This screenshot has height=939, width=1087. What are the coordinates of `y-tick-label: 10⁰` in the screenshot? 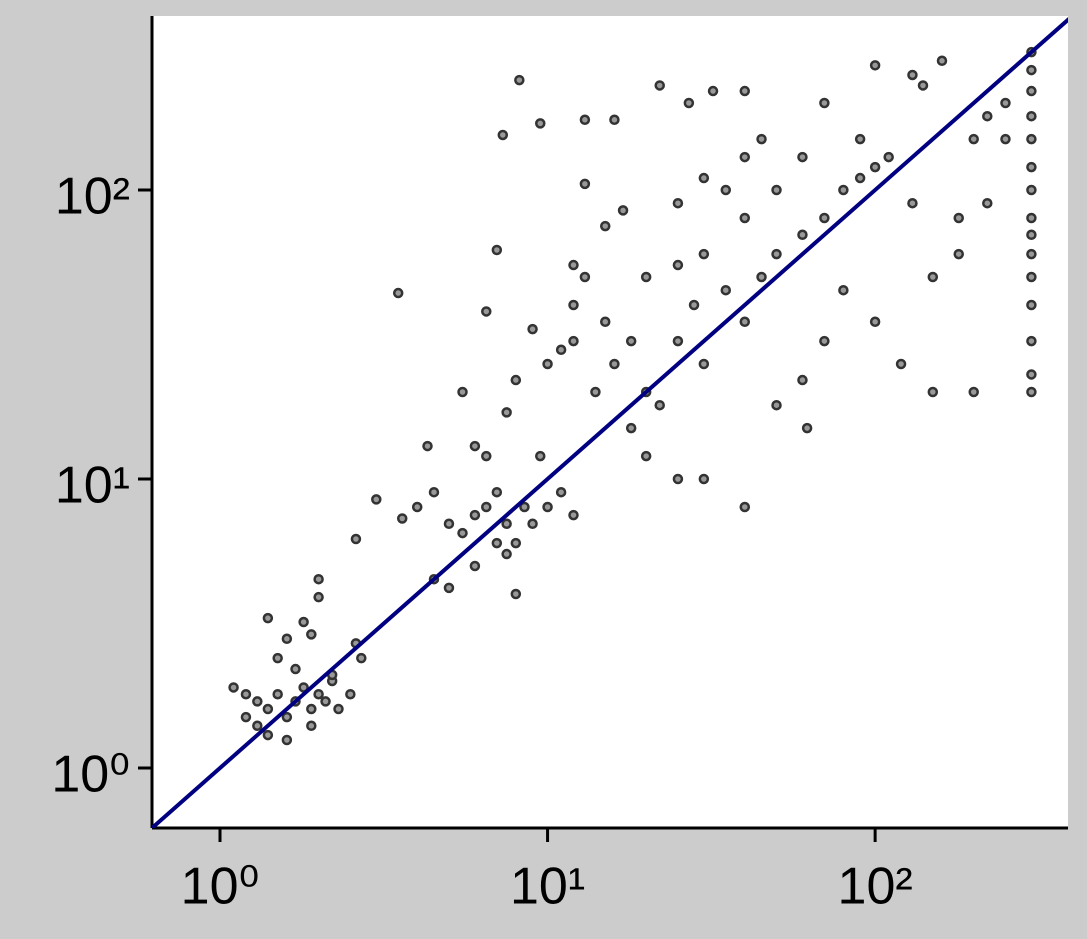 It's located at (90, 775).